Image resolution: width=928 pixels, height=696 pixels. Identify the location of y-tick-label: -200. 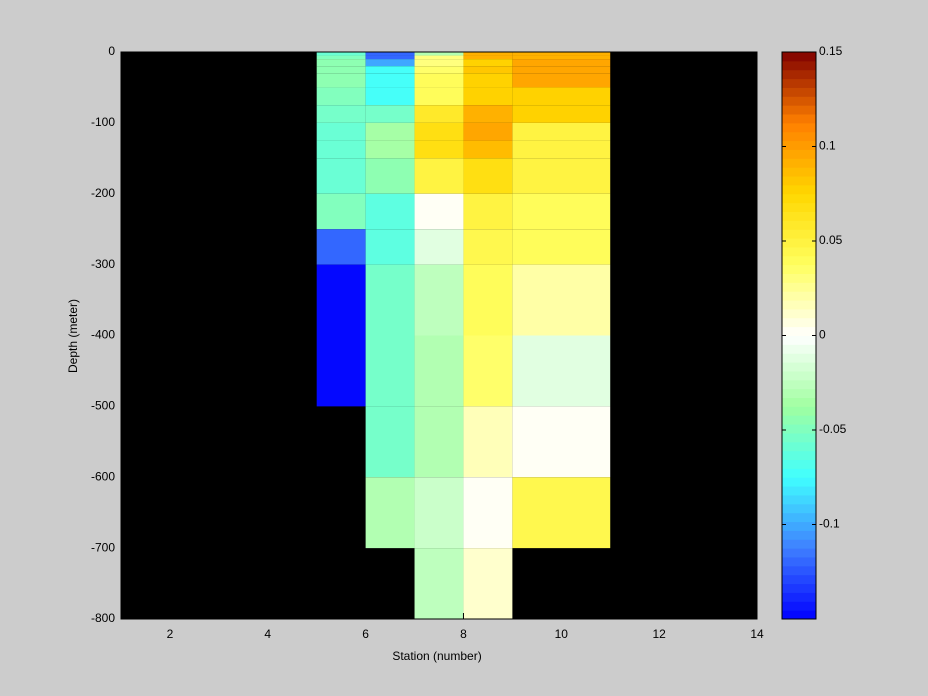
(103, 193).